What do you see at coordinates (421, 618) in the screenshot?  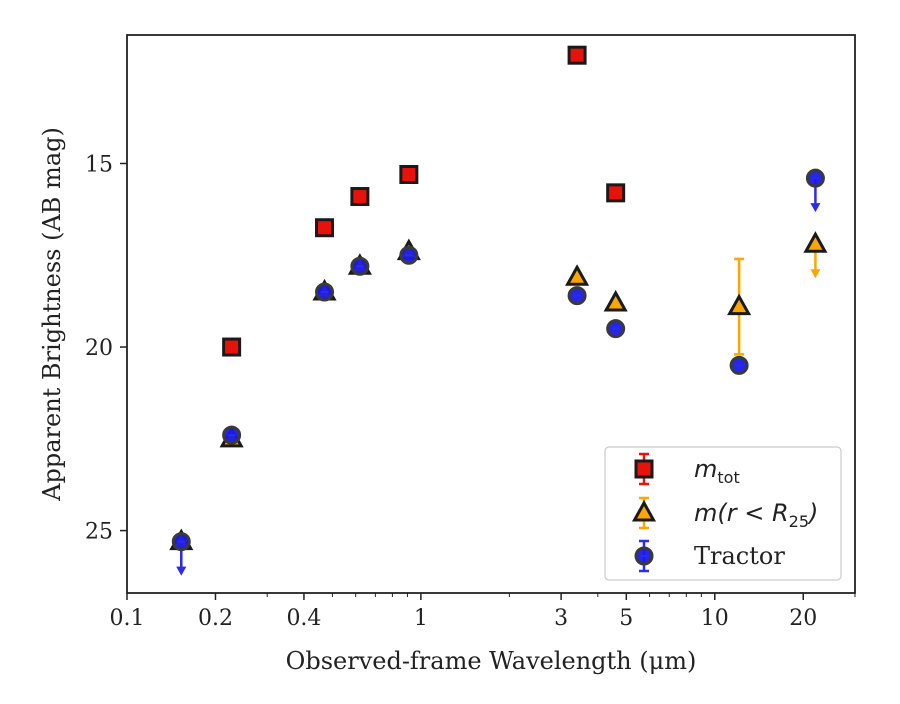 I see `x-tick-label: 1` at bounding box center [421, 618].